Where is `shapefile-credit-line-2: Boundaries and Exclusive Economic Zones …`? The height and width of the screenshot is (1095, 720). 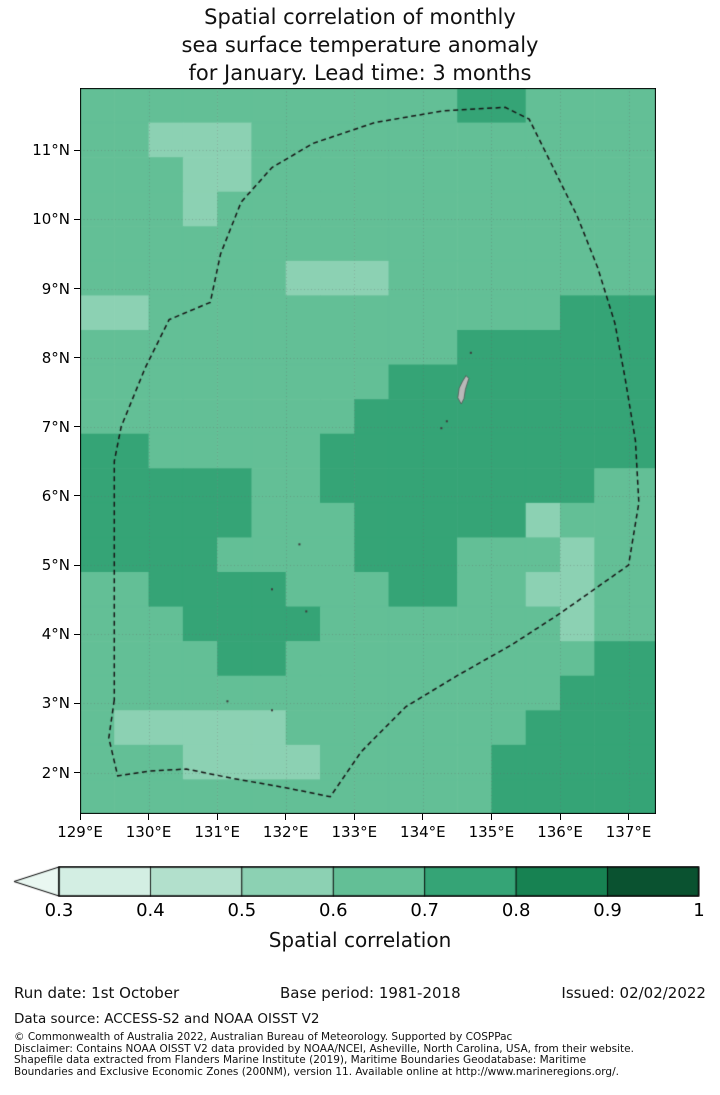 shapefile-credit-line-2: Boundaries and Exclusive Economic Zones … is located at coordinates (316, 1072).